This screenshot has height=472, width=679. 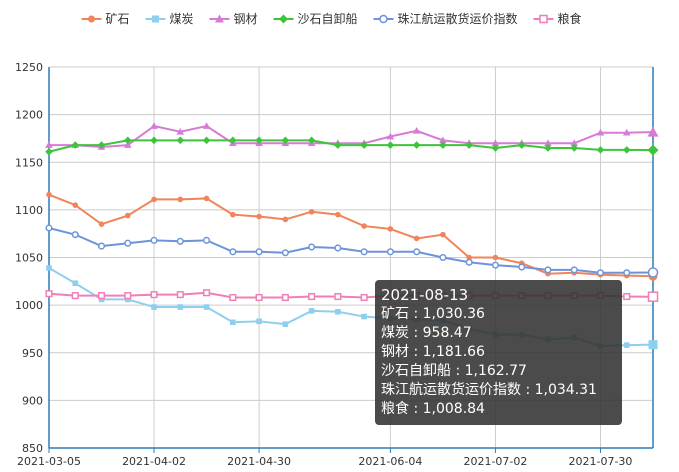 What do you see at coordinates (259, 461) in the screenshot?
I see `x-tick-label: 2021-04-30` at bounding box center [259, 461].